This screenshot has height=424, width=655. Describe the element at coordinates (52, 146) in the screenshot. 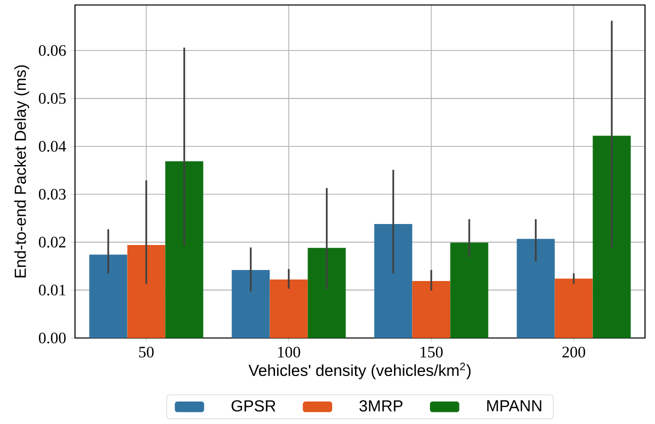

I see `y-tick-label: 0.04` at that location.